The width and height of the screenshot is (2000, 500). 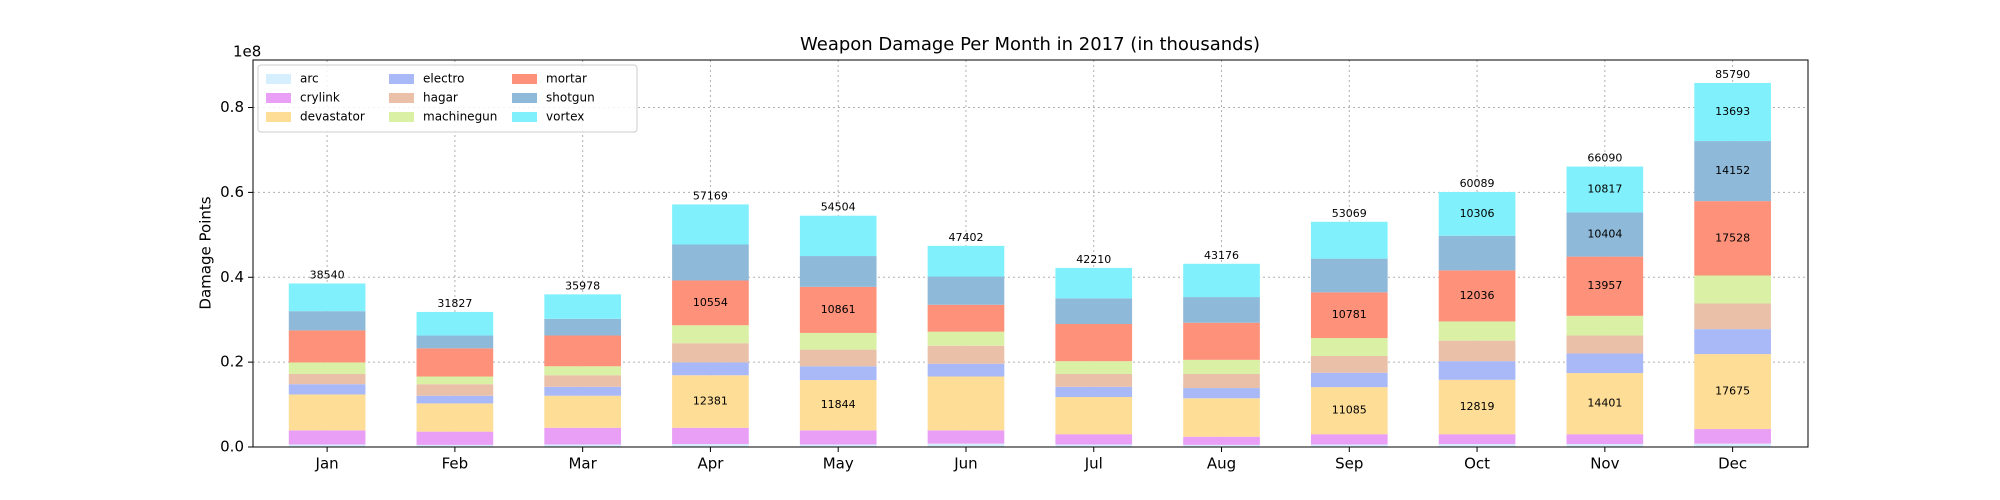 I want to click on value-label: 10781, so click(x=1349, y=314).